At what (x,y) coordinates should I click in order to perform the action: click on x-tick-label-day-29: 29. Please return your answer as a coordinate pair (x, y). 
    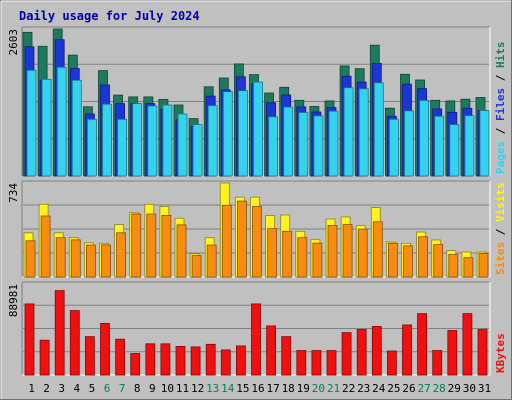
    Looking at the image, I should click on (454, 388).